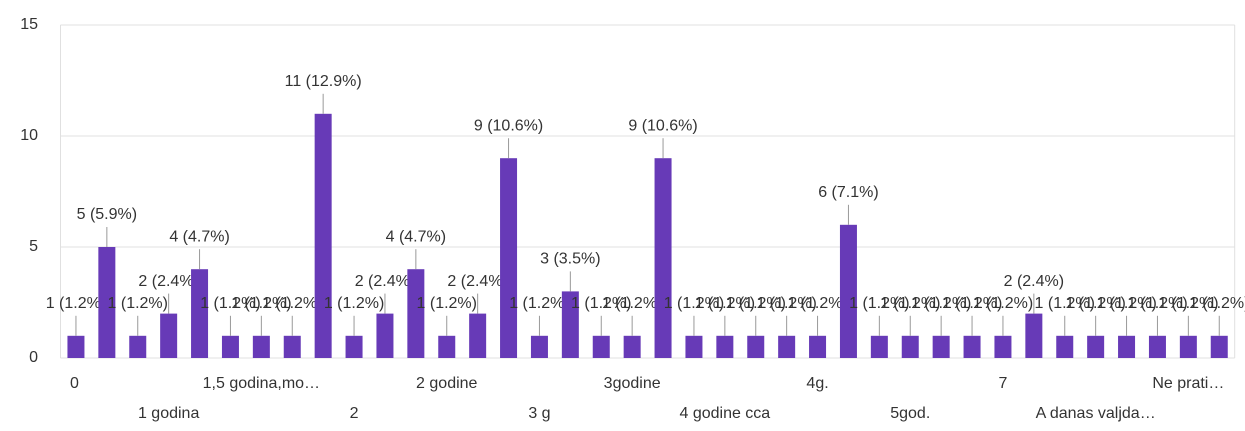  I want to click on y-tick-label: 5, so click(33, 246).